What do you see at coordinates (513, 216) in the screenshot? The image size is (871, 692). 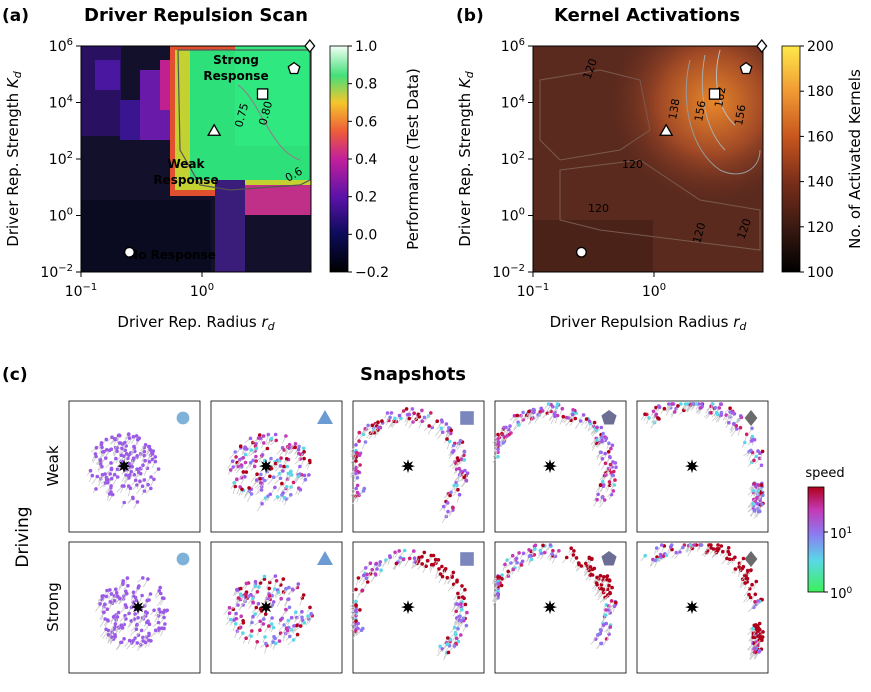 I see `y-tick-b: 10⁰` at bounding box center [513, 216].